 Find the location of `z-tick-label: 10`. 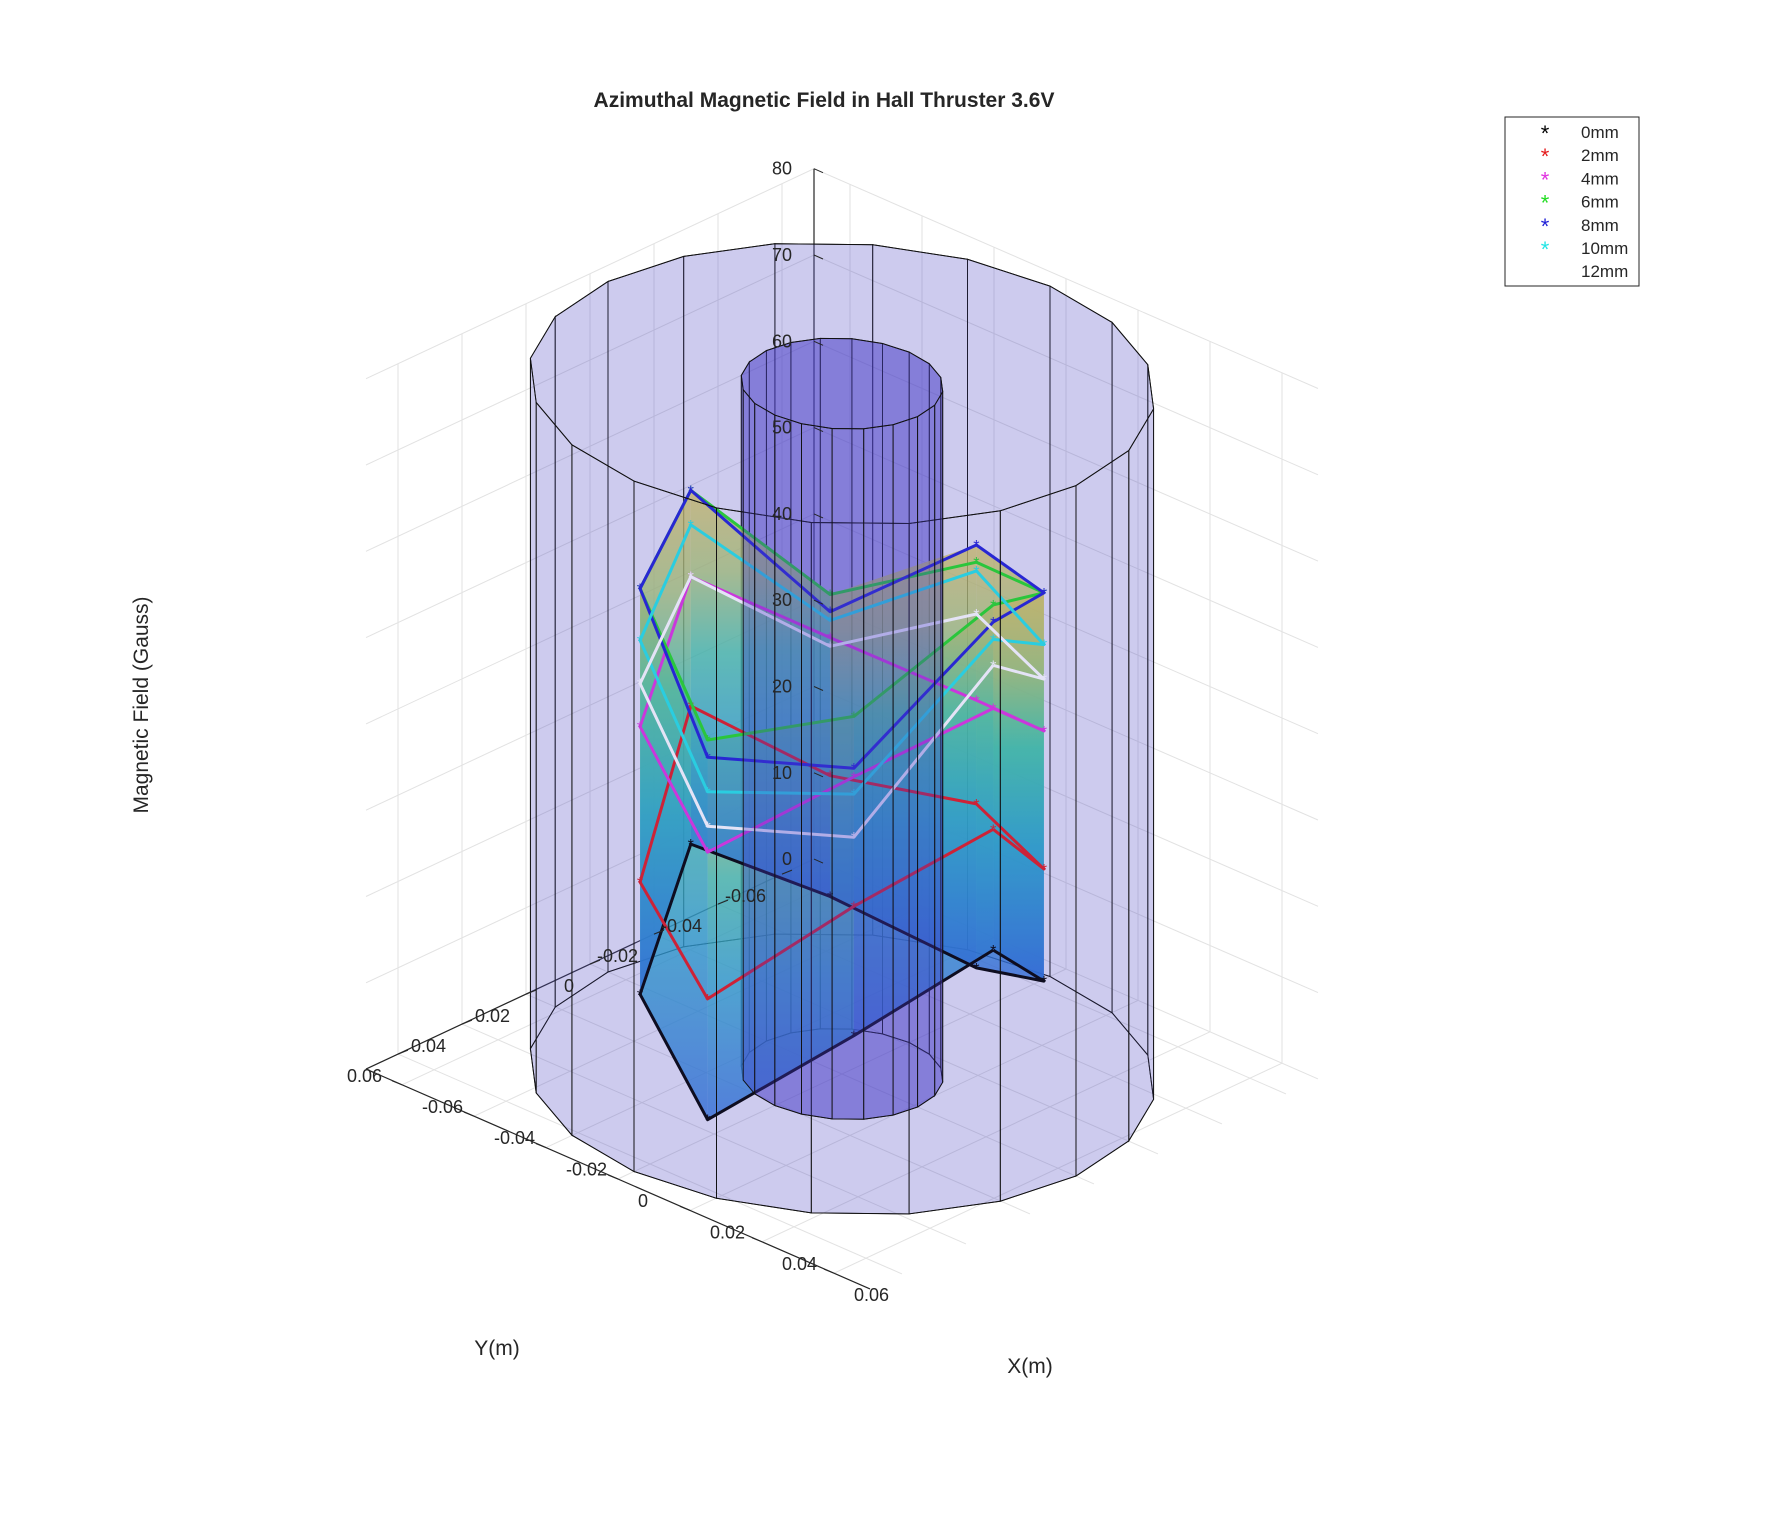

z-tick-label: 10 is located at coordinates (782, 773).